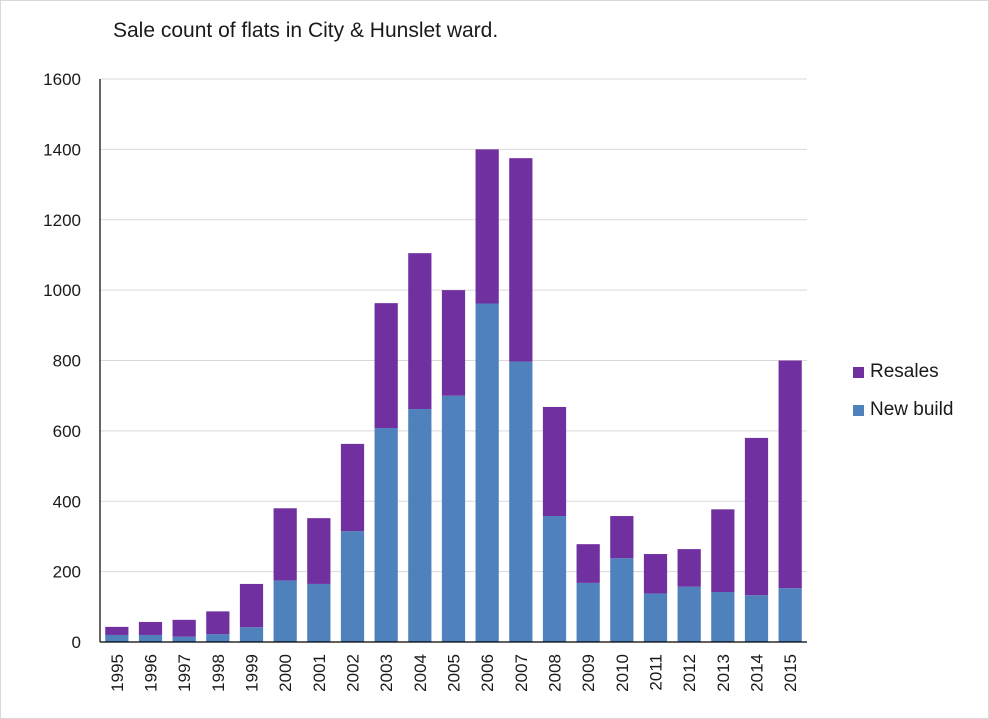  Describe the element at coordinates (67, 431) in the screenshot. I see `y-tick-label: 600` at that location.